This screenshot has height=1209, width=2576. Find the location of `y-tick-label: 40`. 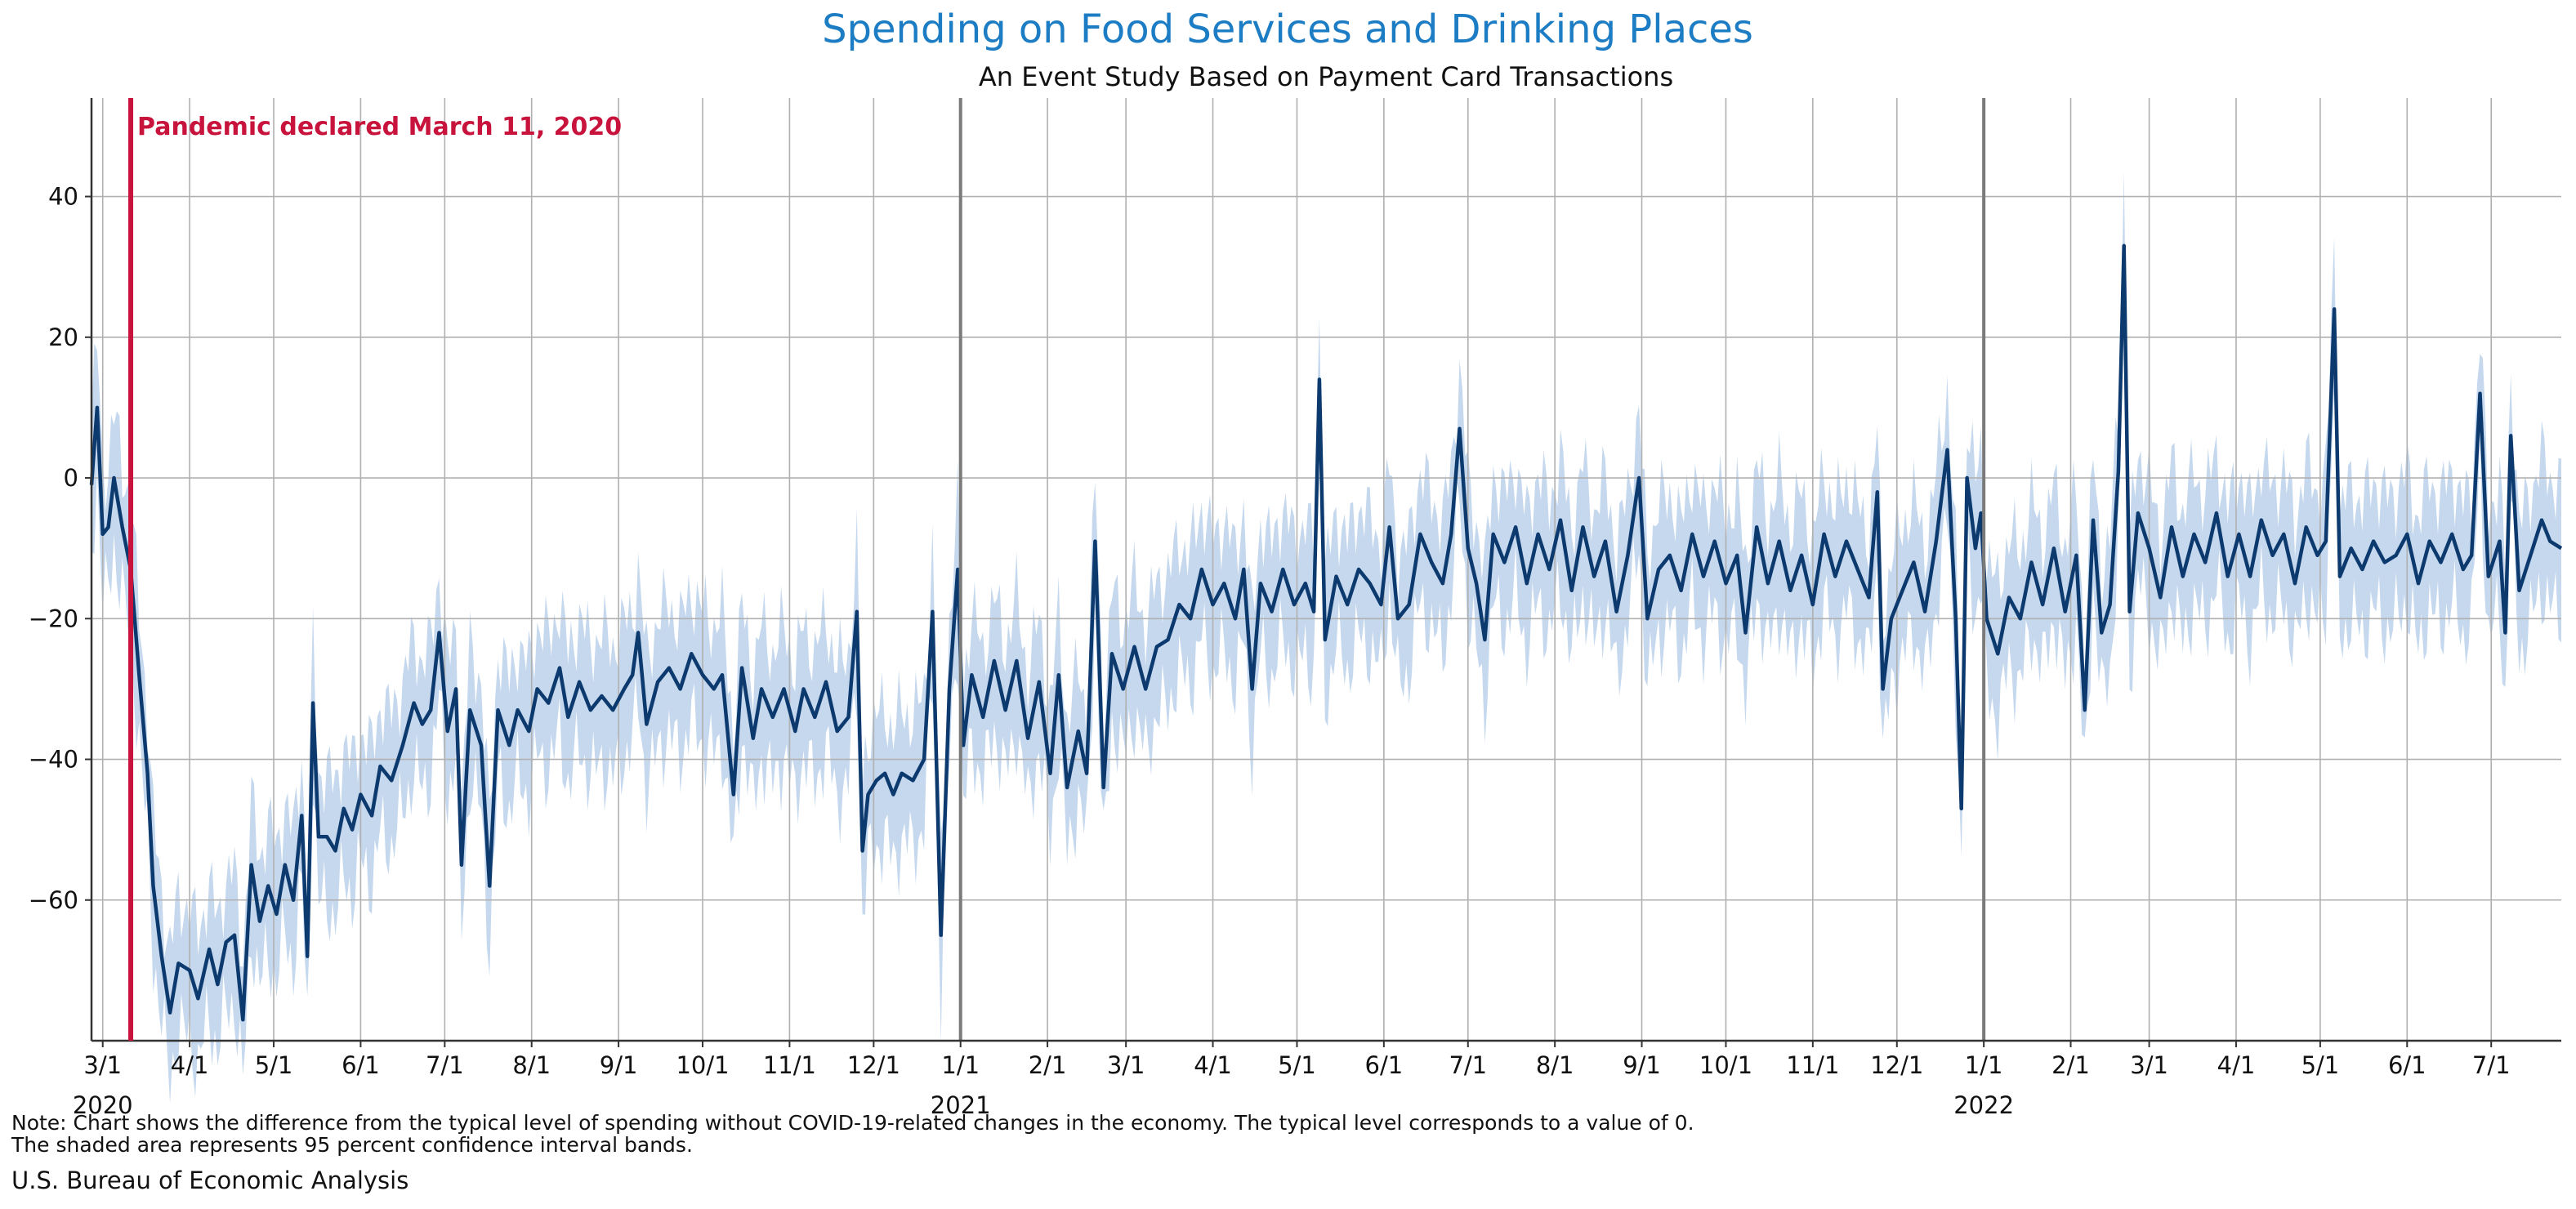

y-tick-label: 40 is located at coordinates (63, 197).